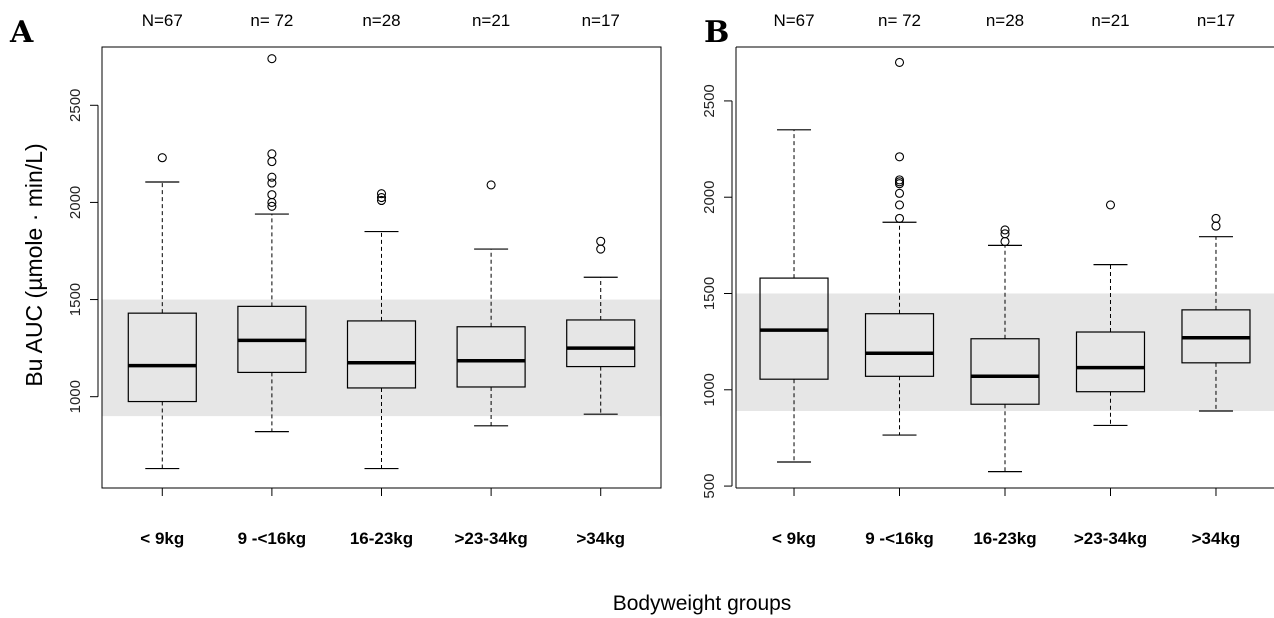  What do you see at coordinates (709, 486) in the screenshot?
I see `y-tick-label: 500` at bounding box center [709, 486].